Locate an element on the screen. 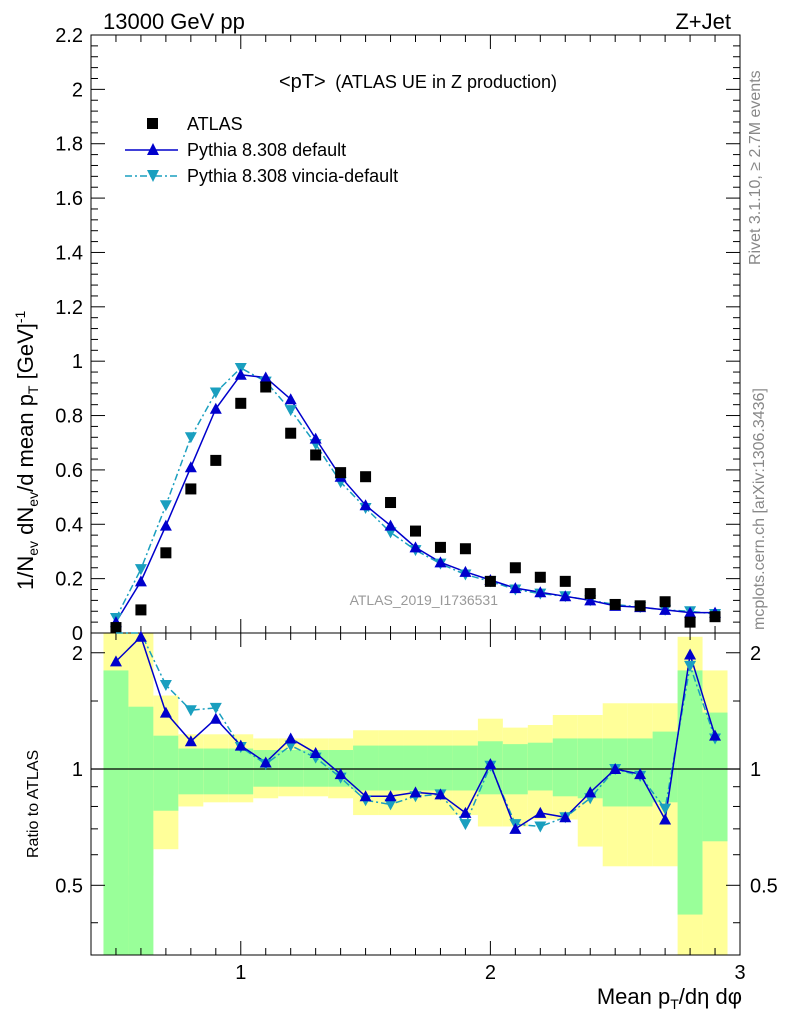 The height and width of the screenshot is (1024, 786). legend-item-pythia-vincia: Pythia 8.308 vincia-default is located at coordinates (261, 176).